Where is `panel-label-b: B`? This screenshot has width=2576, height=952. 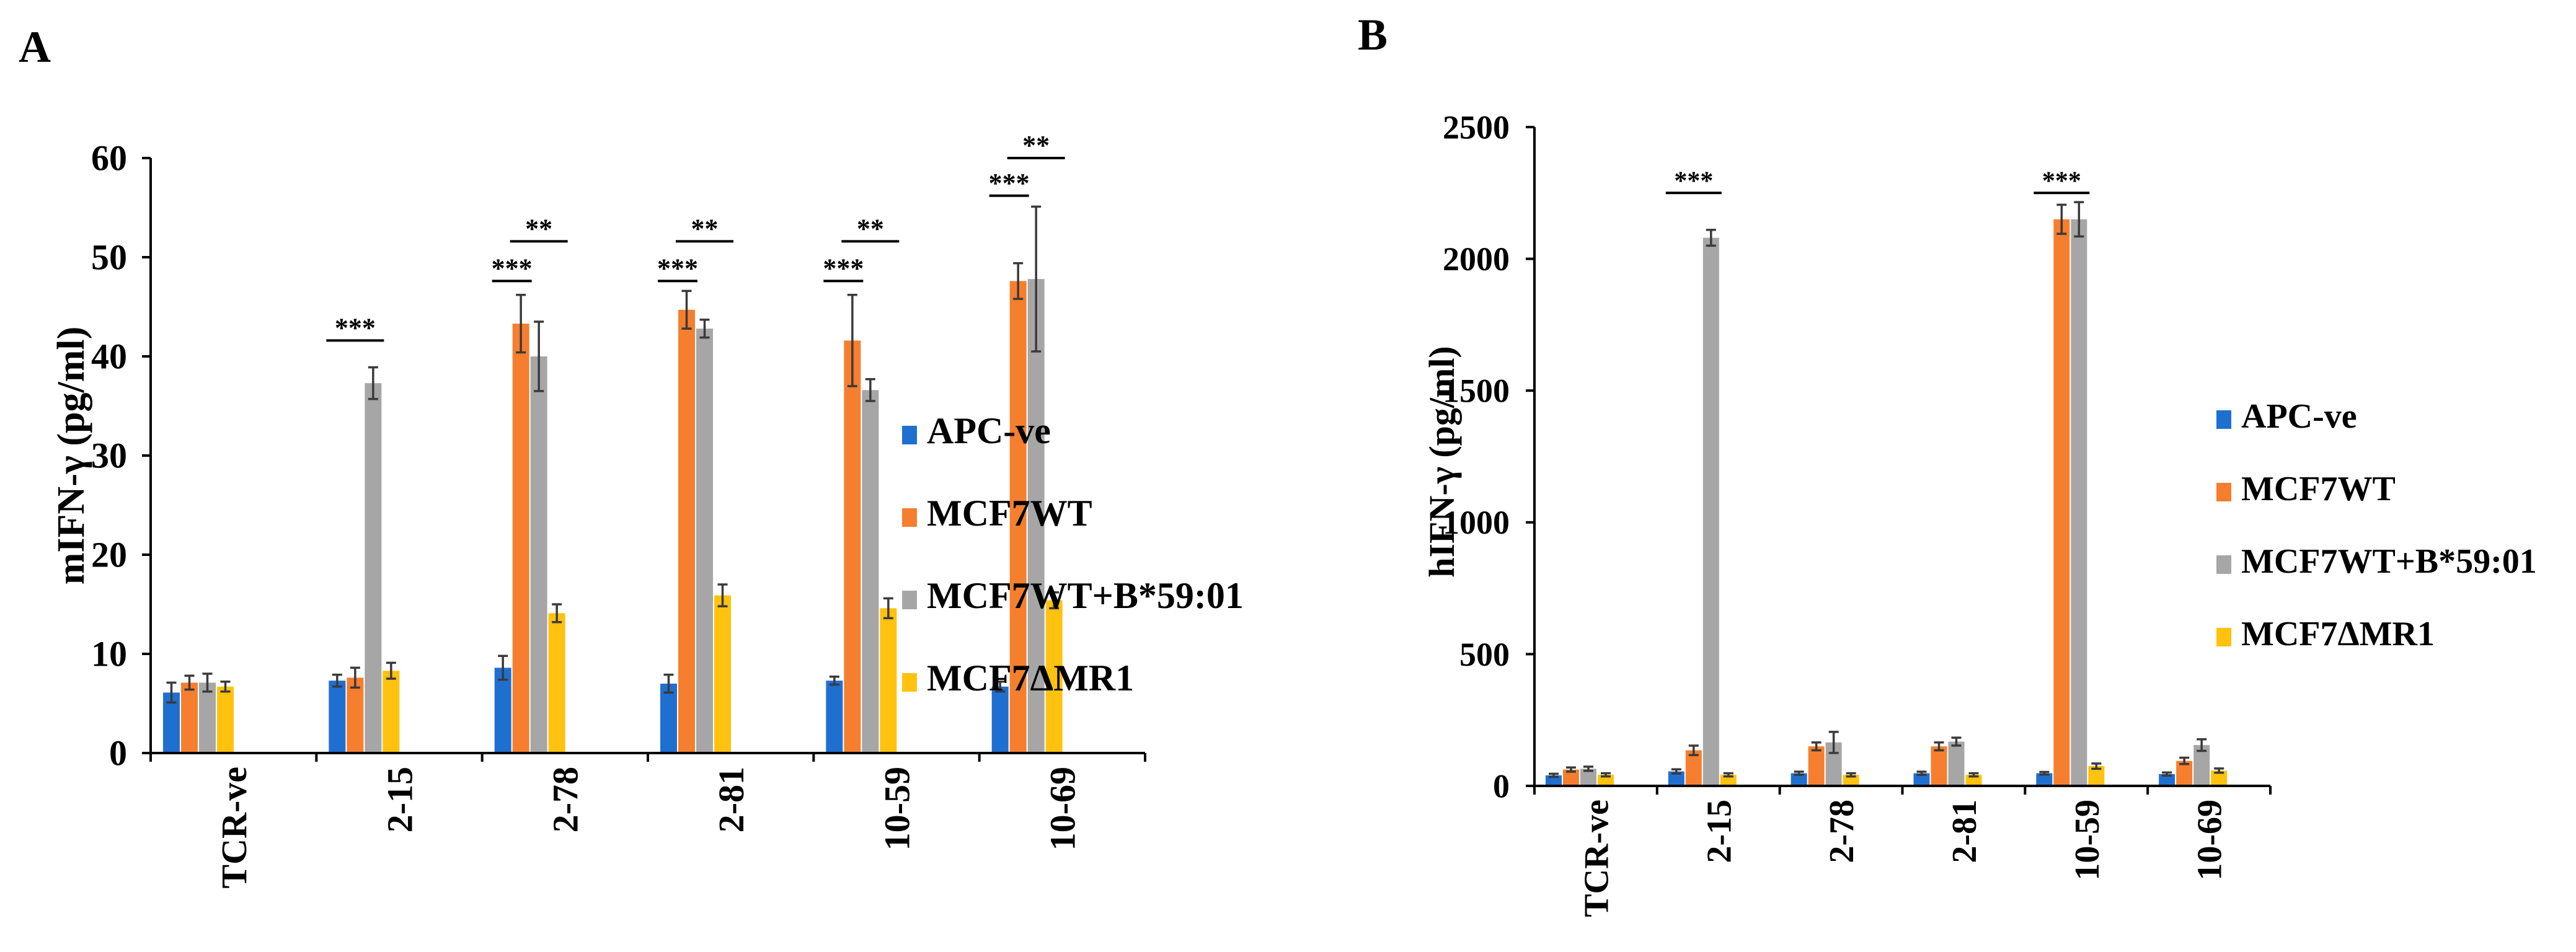
panel-label-b: B is located at coordinates (1373, 35).